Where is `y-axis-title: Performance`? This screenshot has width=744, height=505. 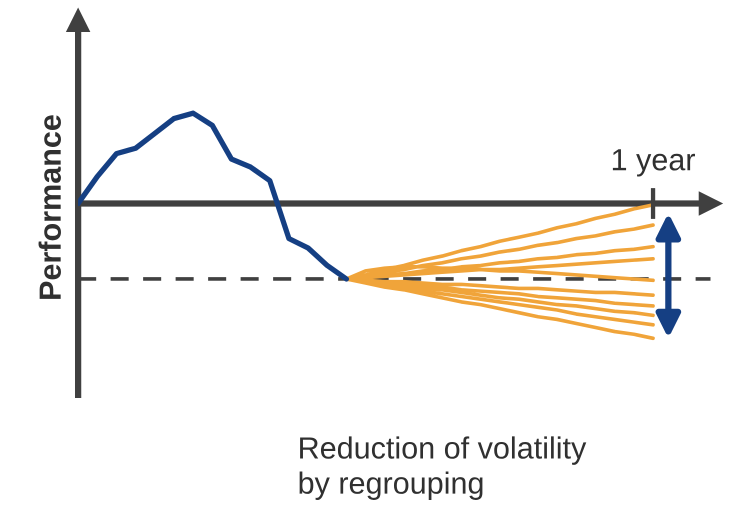
y-axis-title: Performance is located at coordinates (49, 207).